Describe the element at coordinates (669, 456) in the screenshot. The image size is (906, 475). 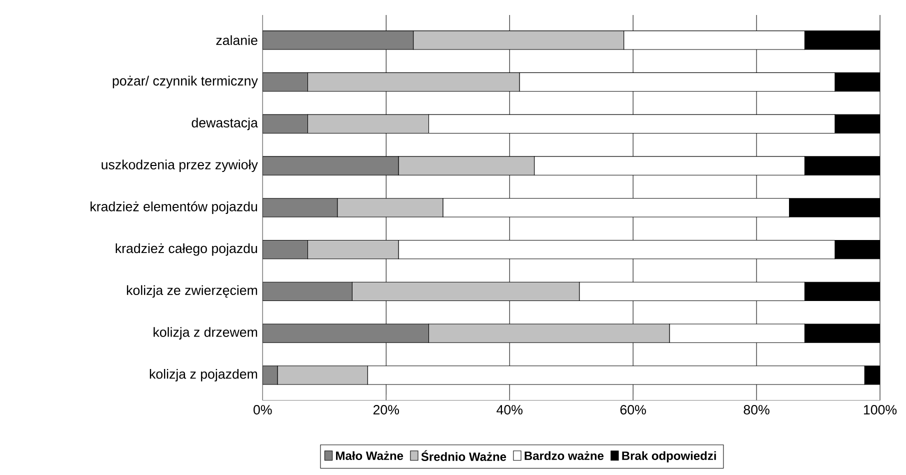
I see `legend-label: Brak odpowiedzi` at that location.